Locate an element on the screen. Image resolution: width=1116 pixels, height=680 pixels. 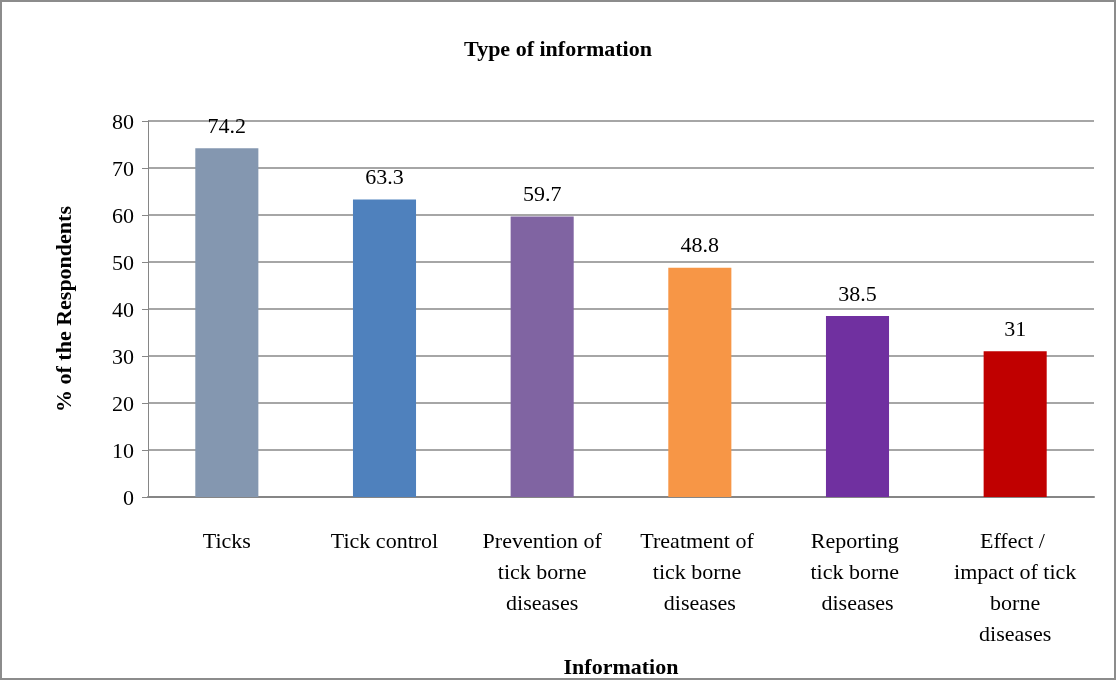
x-tick-label: Effect / impact of tick borne diseases is located at coordinates (1015, 587).